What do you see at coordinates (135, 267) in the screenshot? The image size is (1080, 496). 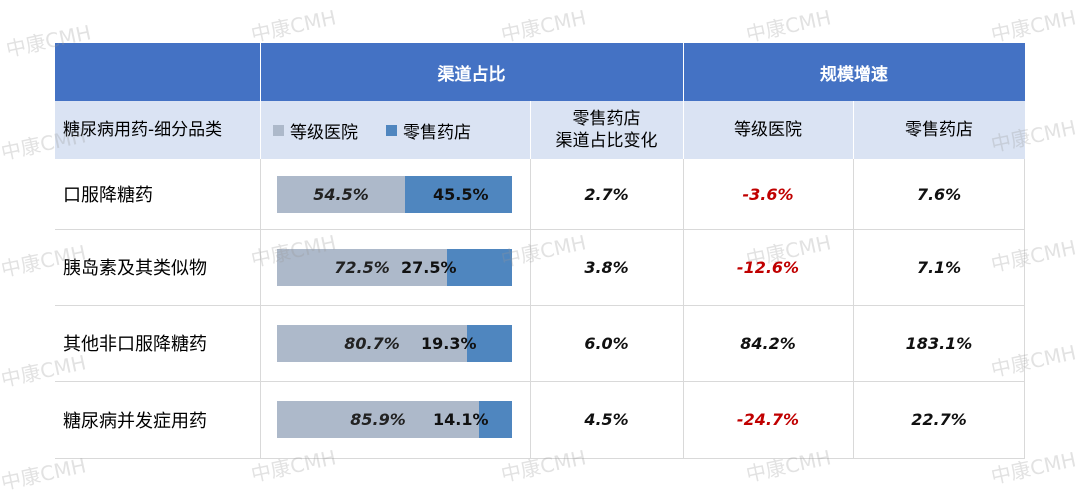 I see `row-category-label: 胰岛素及其类似物` at bounding box center [135, 267].